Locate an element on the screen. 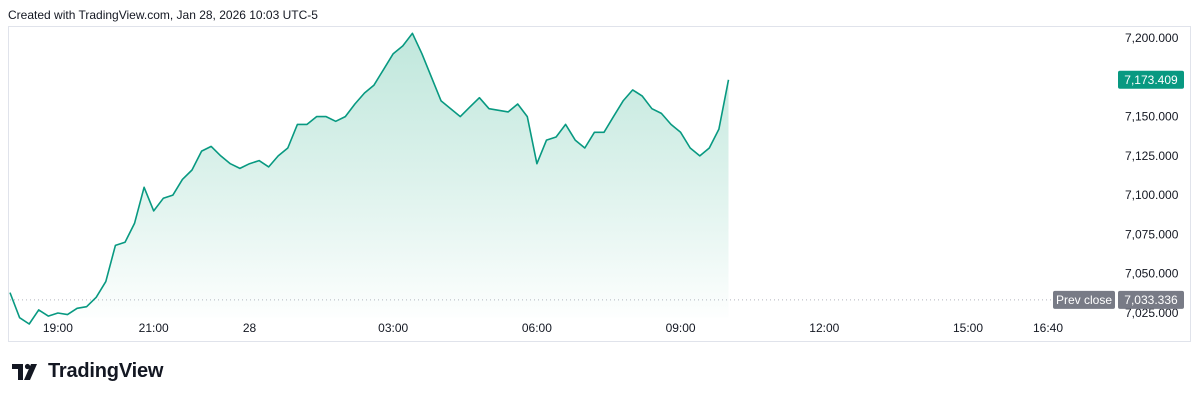 The height and width of the screenshot is (401, 1200). prev-close-name-badge is located at coordinates (1084, 299).